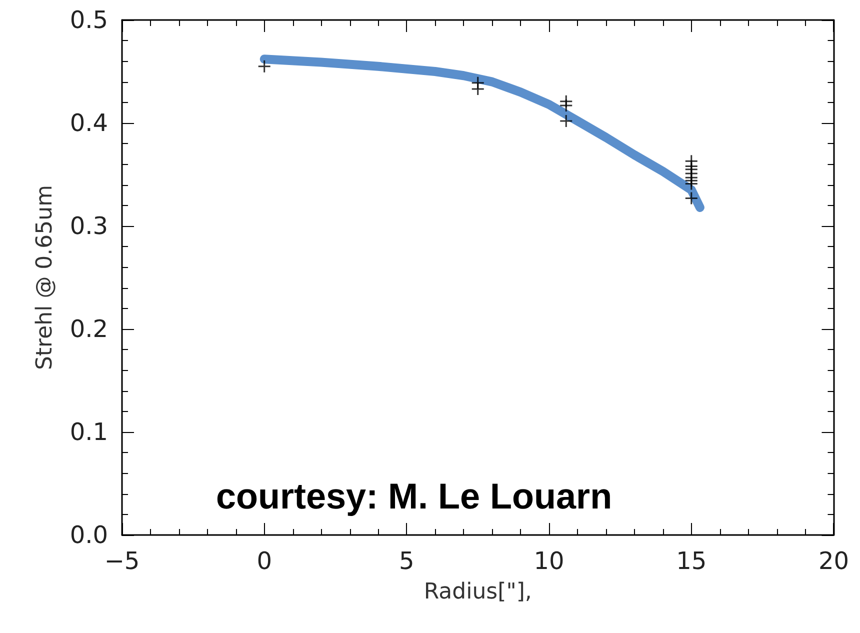 Image resolution: width=860 pixels, height=633 pixels. Describe the element at coordinates (89, 535) in the screenshot. I see `y-tick-label: 0.0` at that location.